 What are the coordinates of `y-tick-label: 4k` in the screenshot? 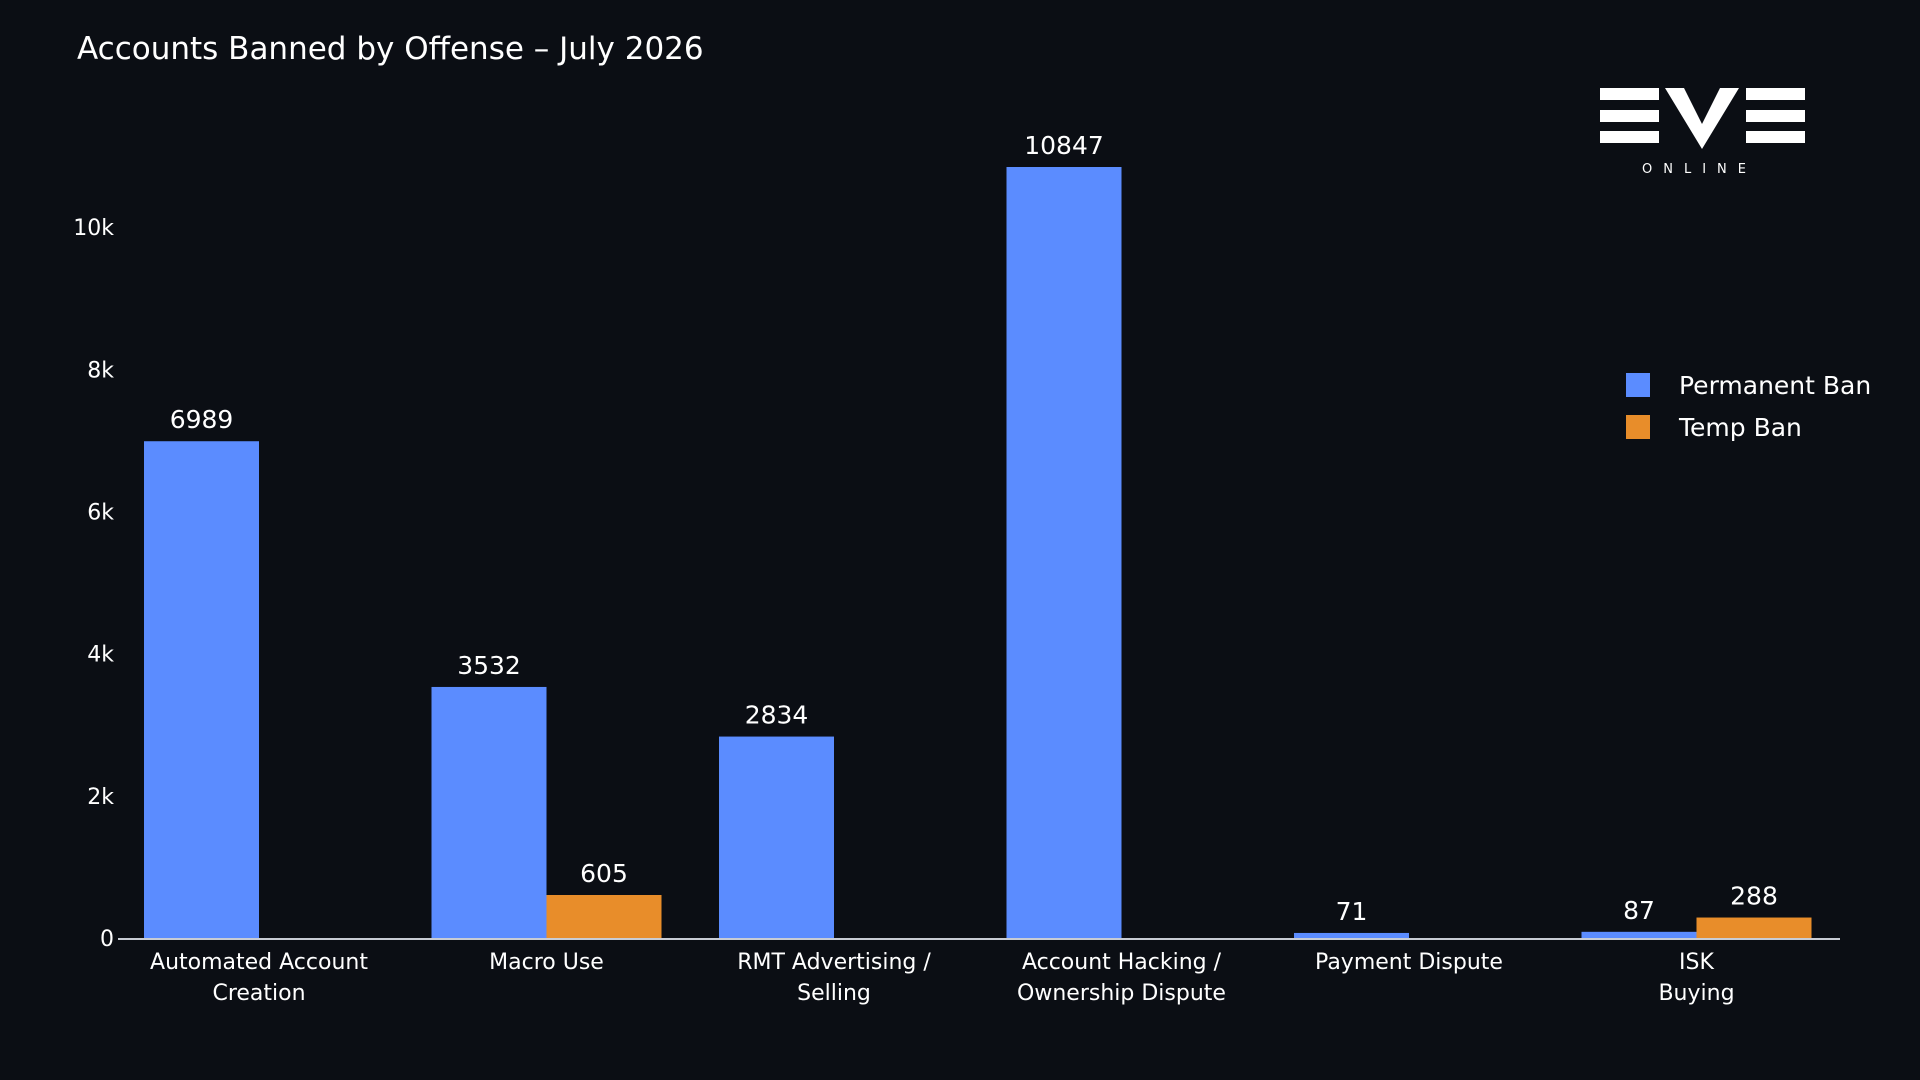 It's located at (100, 655).